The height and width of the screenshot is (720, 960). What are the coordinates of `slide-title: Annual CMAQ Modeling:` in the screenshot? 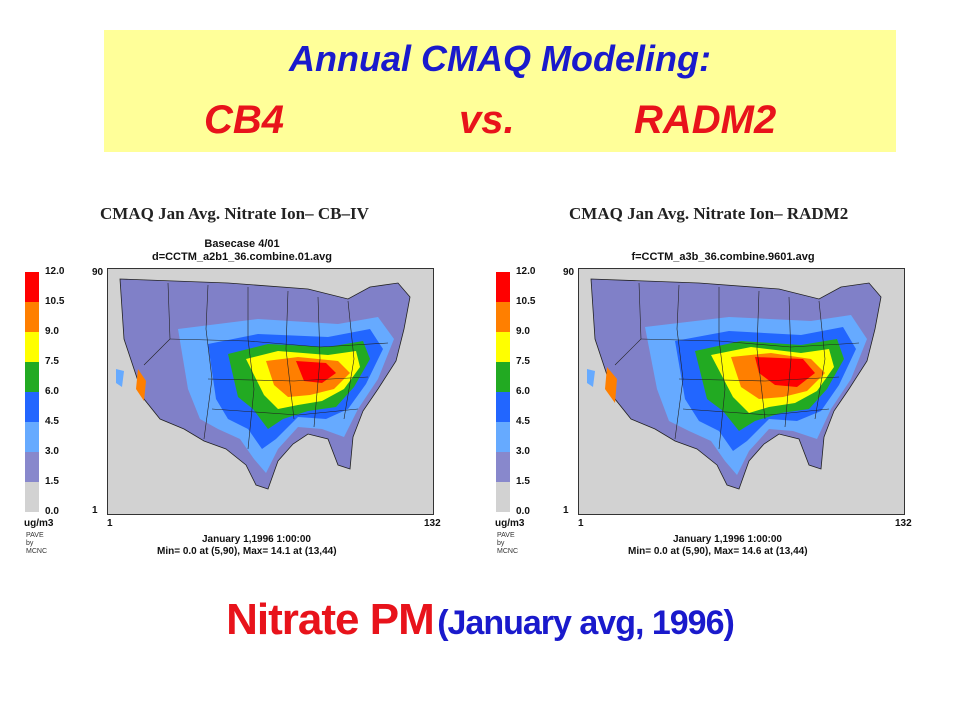 It's located at (500, 58).